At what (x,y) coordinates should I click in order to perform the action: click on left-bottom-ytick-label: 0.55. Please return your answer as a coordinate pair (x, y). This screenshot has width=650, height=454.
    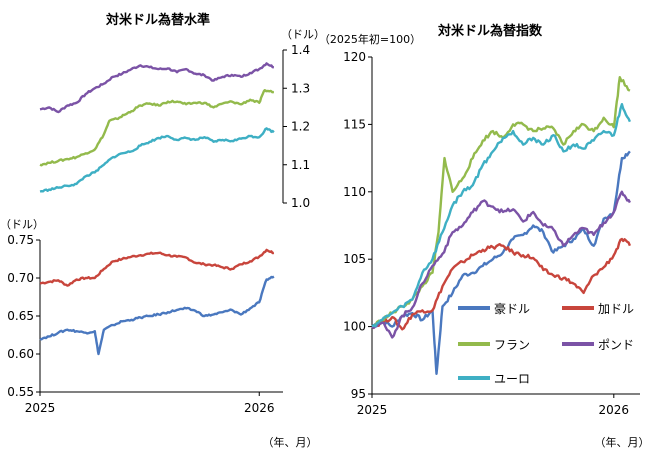
    Looking at the image, I should click on (20, 392).